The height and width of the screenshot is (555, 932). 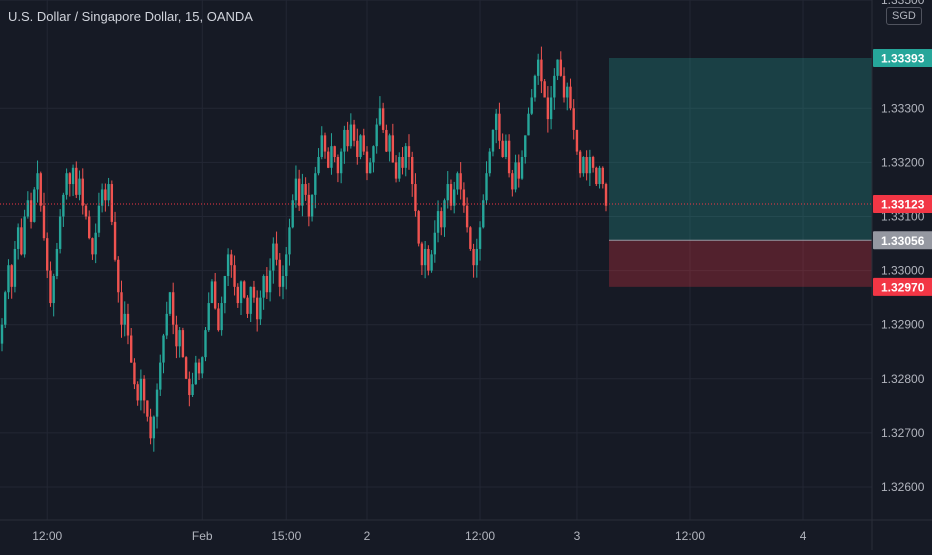 What do you see at coordinates (903, 241) in the screenshot?
I see `entry-price-tag: 1.33056` at bounding box center [903, 241].